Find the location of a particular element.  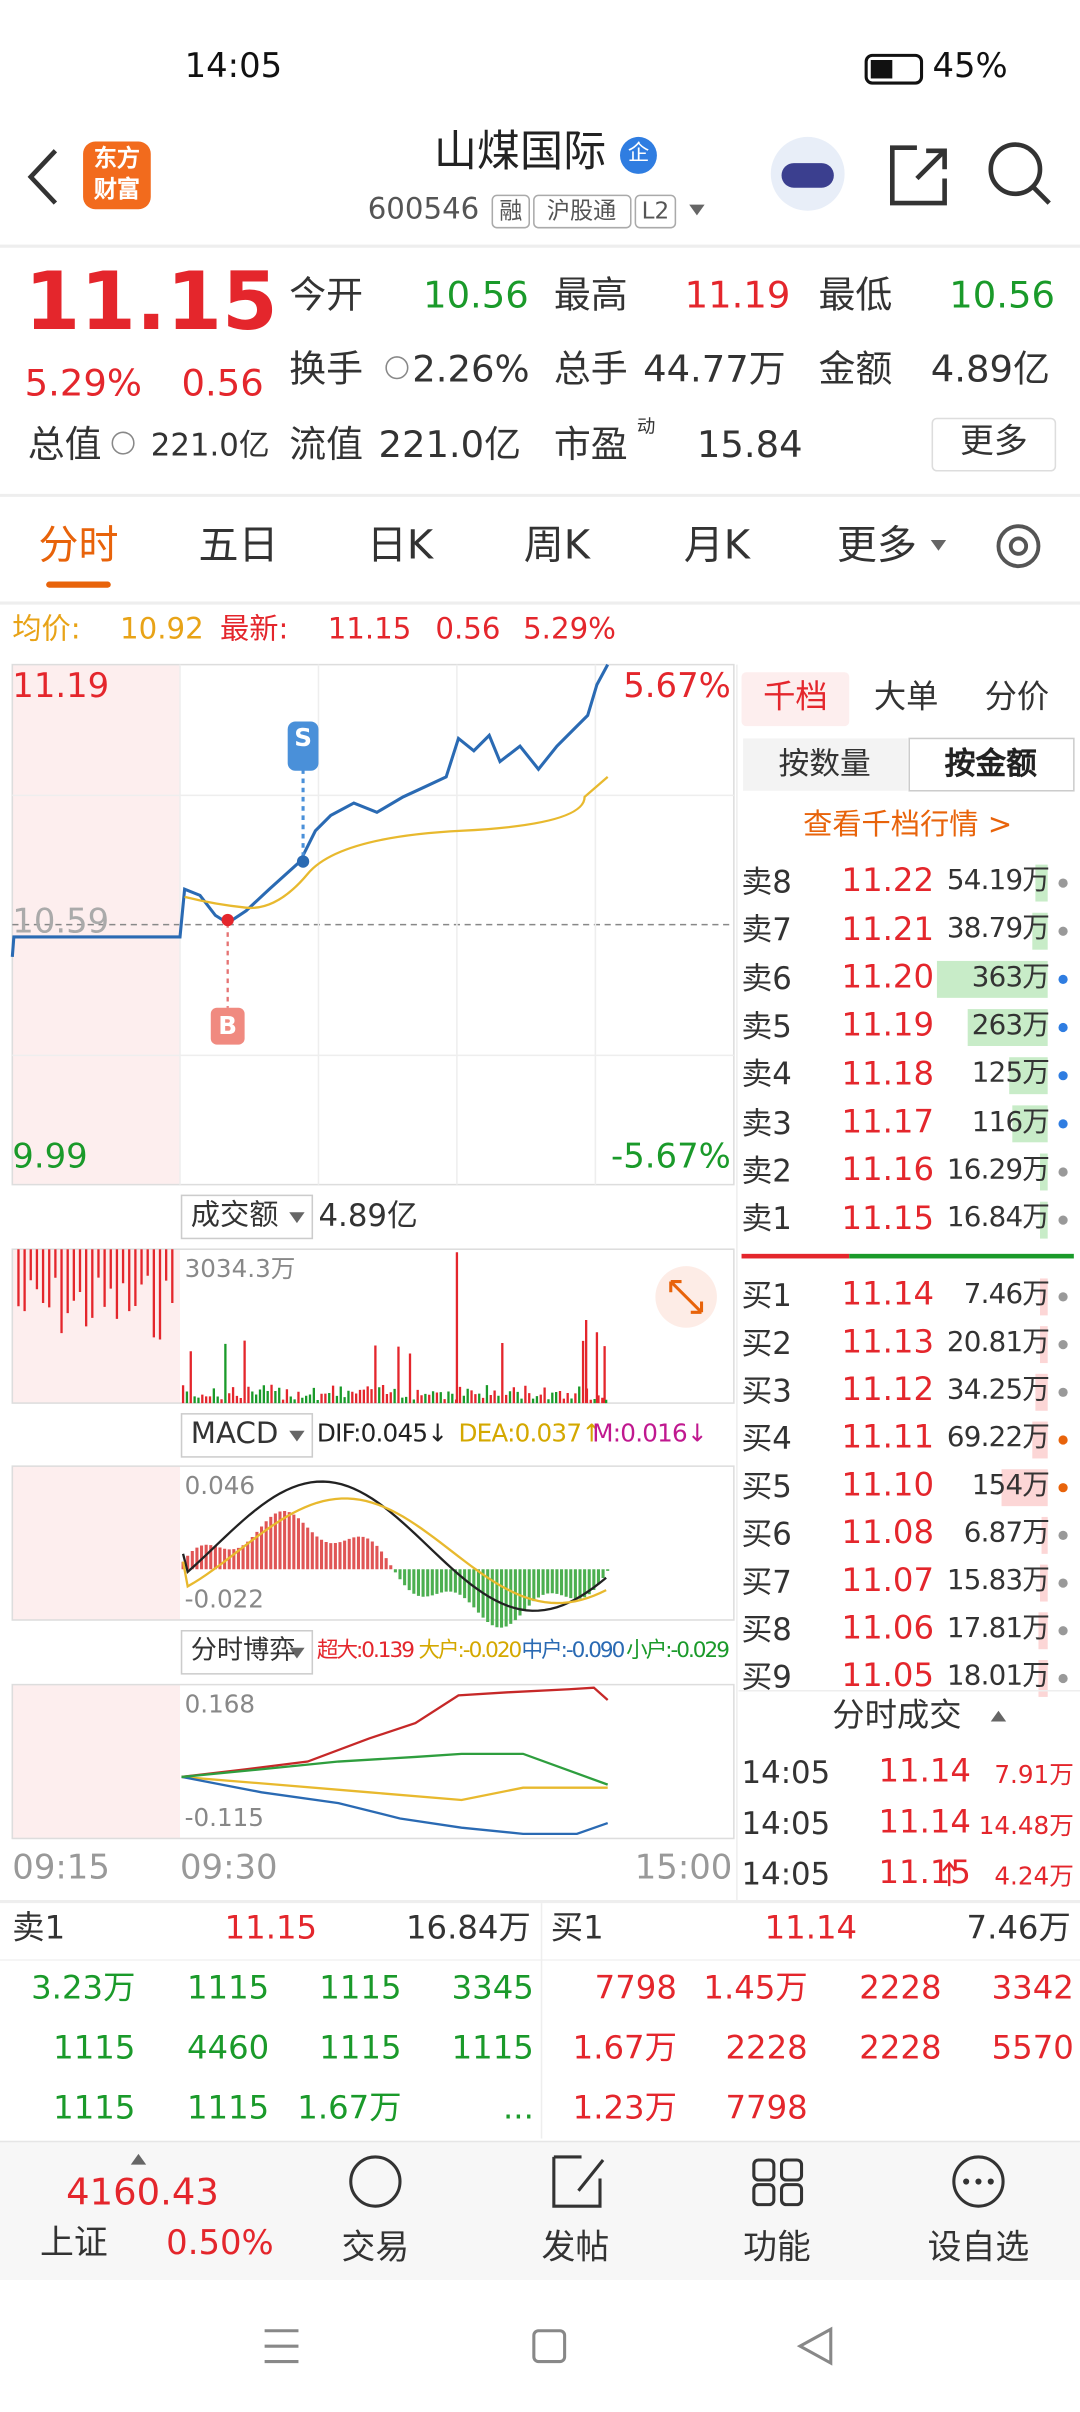

trade-icon is located at coordinates (375, 2181).